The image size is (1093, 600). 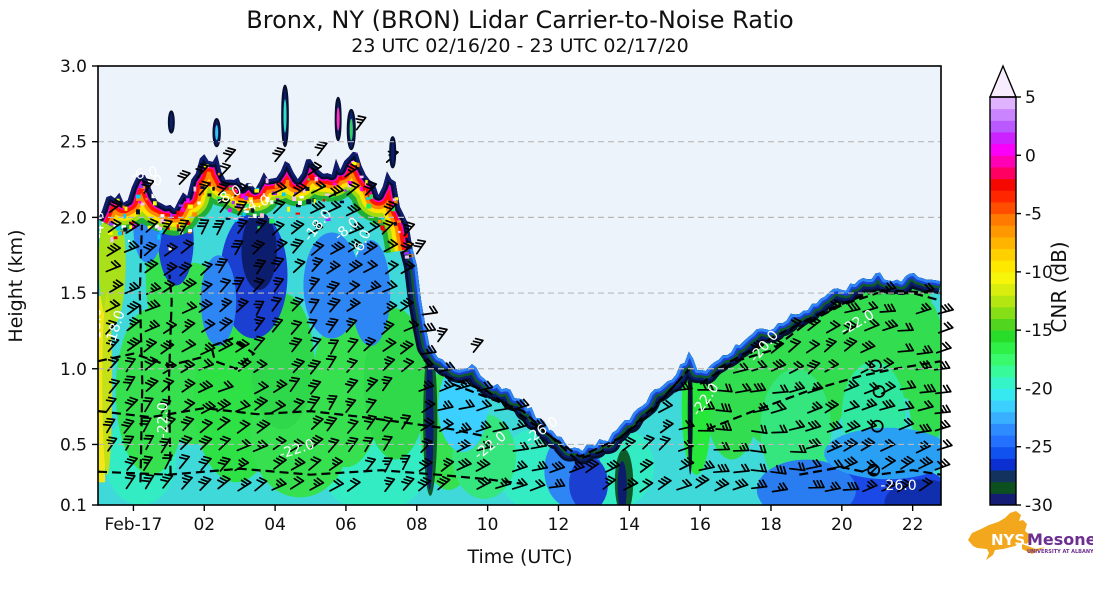 What do you see at coordinates (1060, 552) in the screenshot?
I see `logo-sub: UNIVERSITY AT ALBANY` at bounding box center [1060, 552].